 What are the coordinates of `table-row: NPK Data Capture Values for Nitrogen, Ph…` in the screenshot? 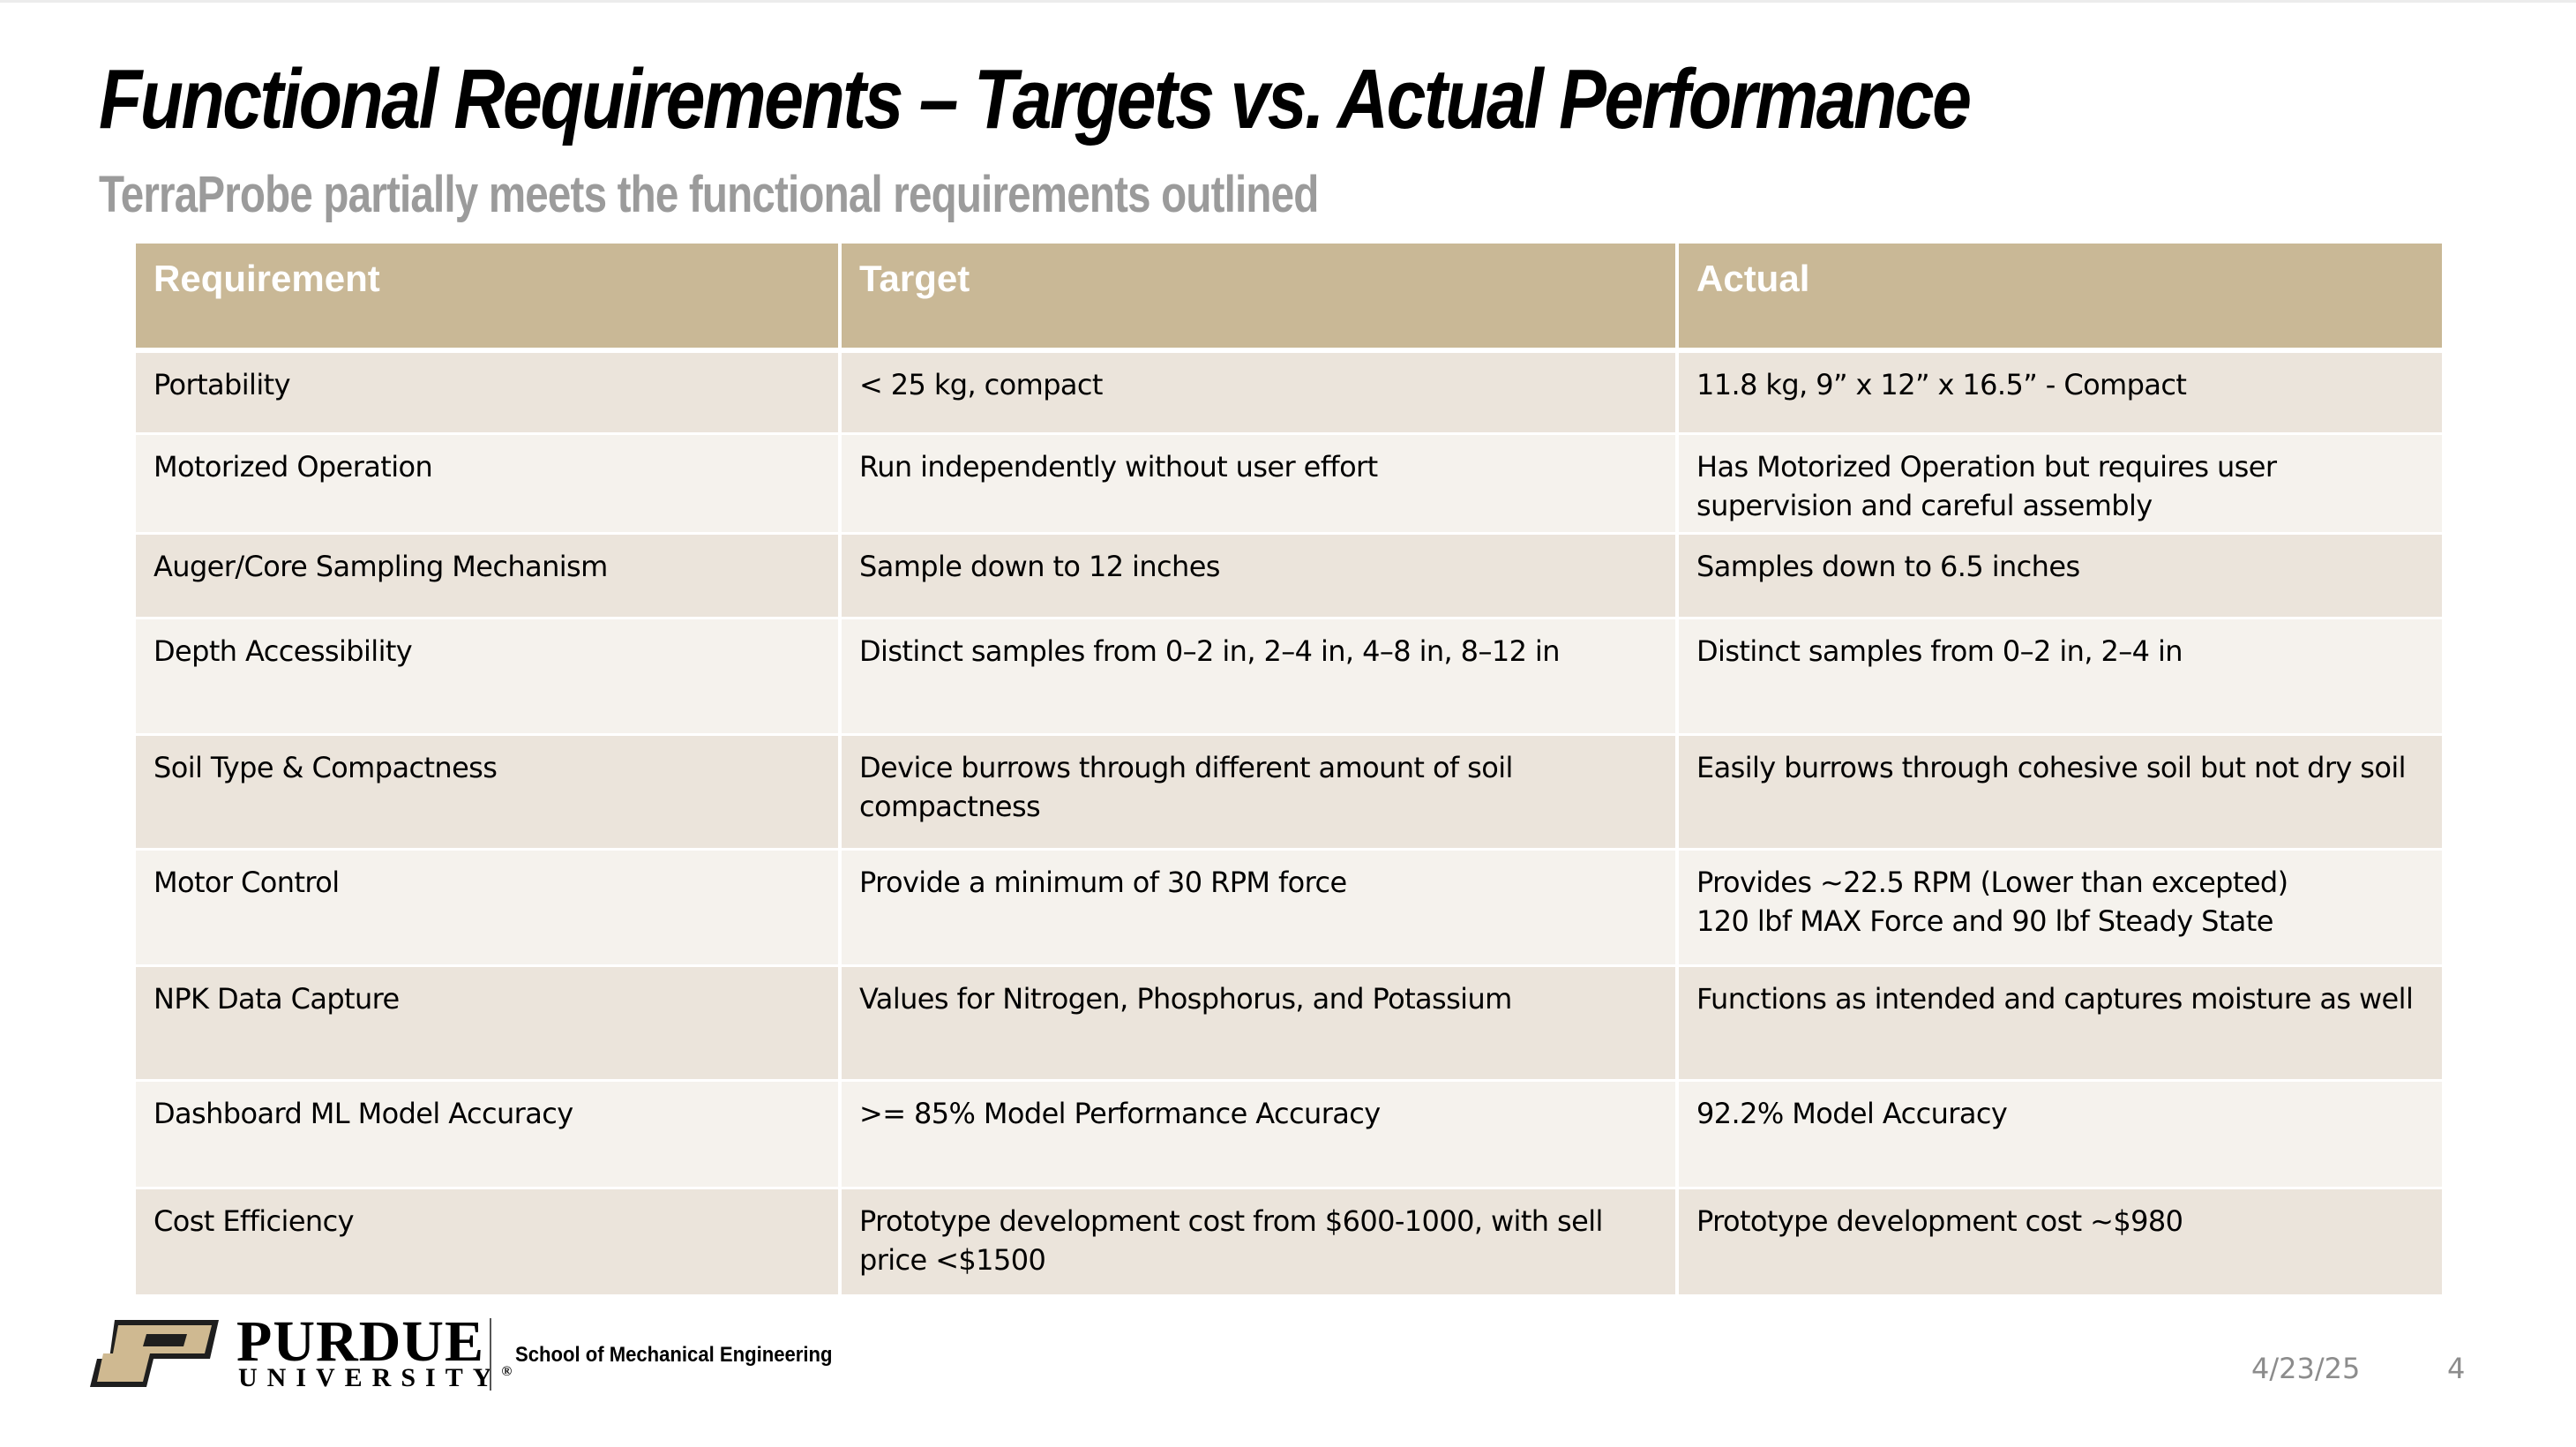 It's located at (1289, 1024).